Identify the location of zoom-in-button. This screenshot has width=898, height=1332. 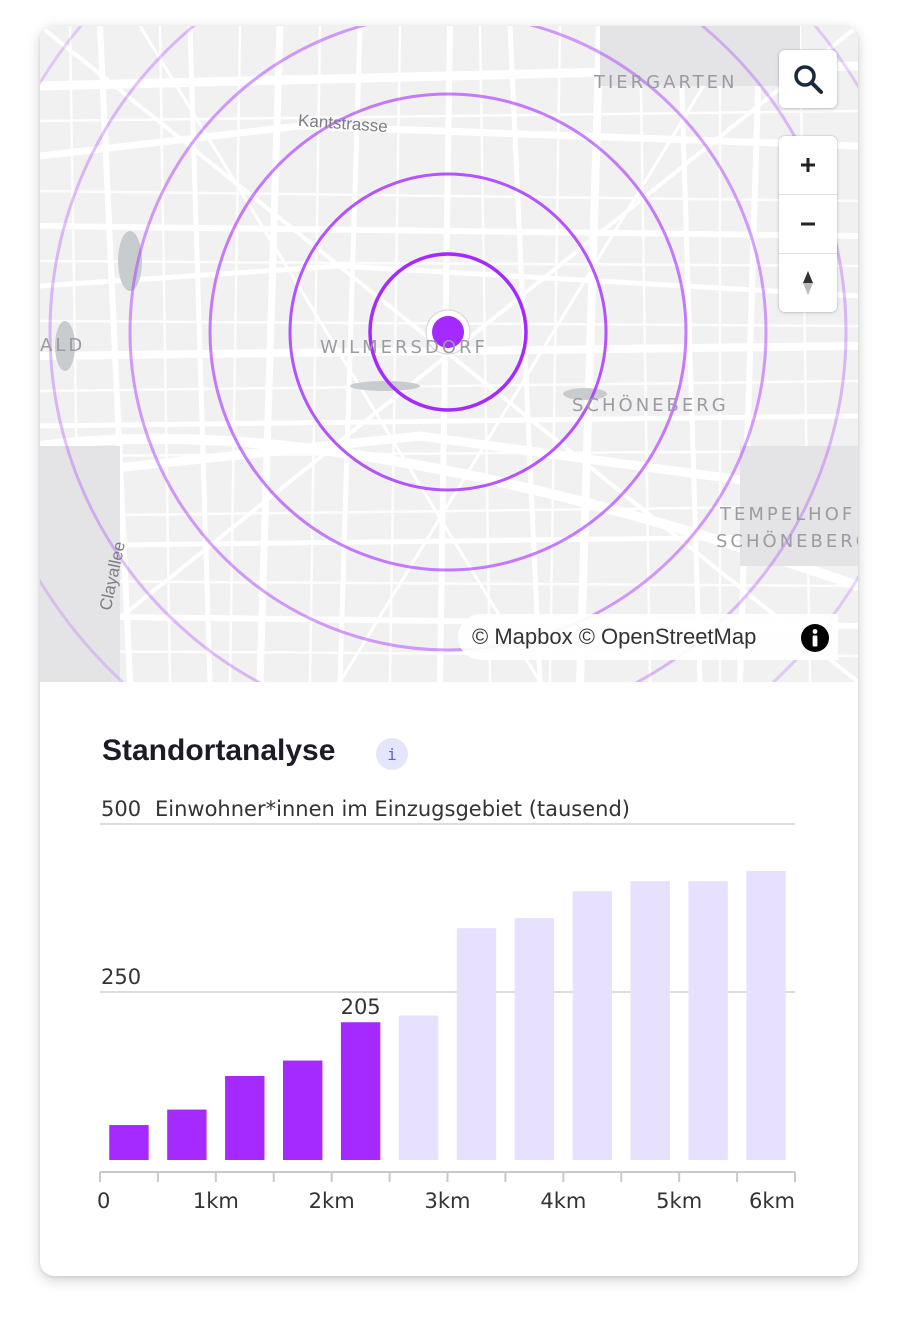
(808, 165).